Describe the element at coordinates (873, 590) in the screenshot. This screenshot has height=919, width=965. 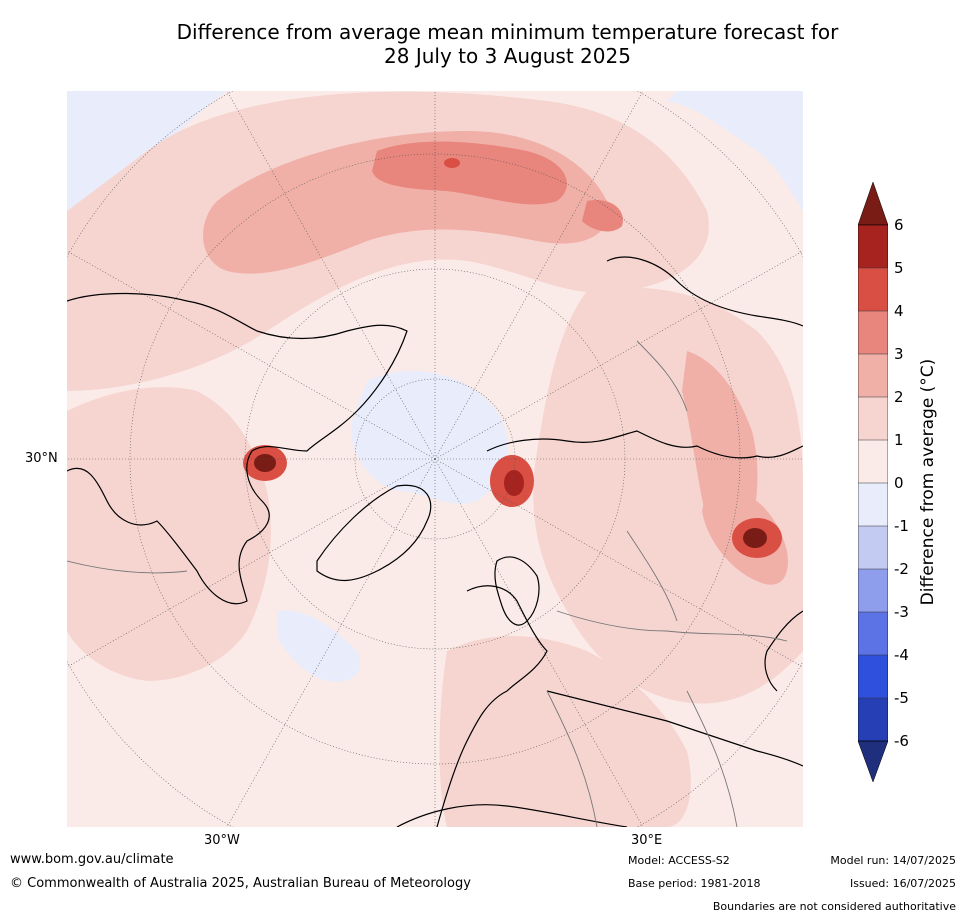
I see `colorbar-bin-neg3-neg2` at that location.